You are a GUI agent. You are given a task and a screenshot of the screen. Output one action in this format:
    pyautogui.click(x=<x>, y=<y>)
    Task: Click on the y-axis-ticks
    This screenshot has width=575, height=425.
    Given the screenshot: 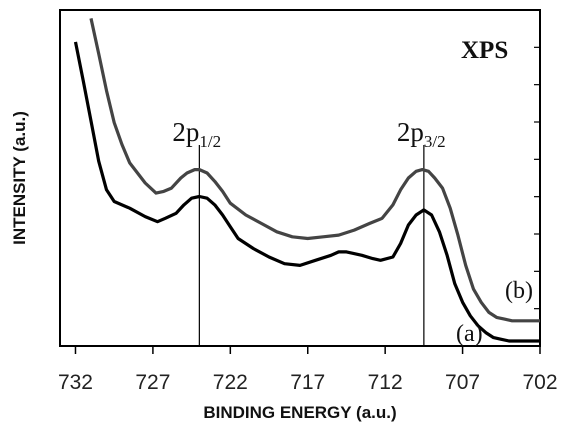 What is the action you would take?
    pyautogui.click(x=537, y=178)
    